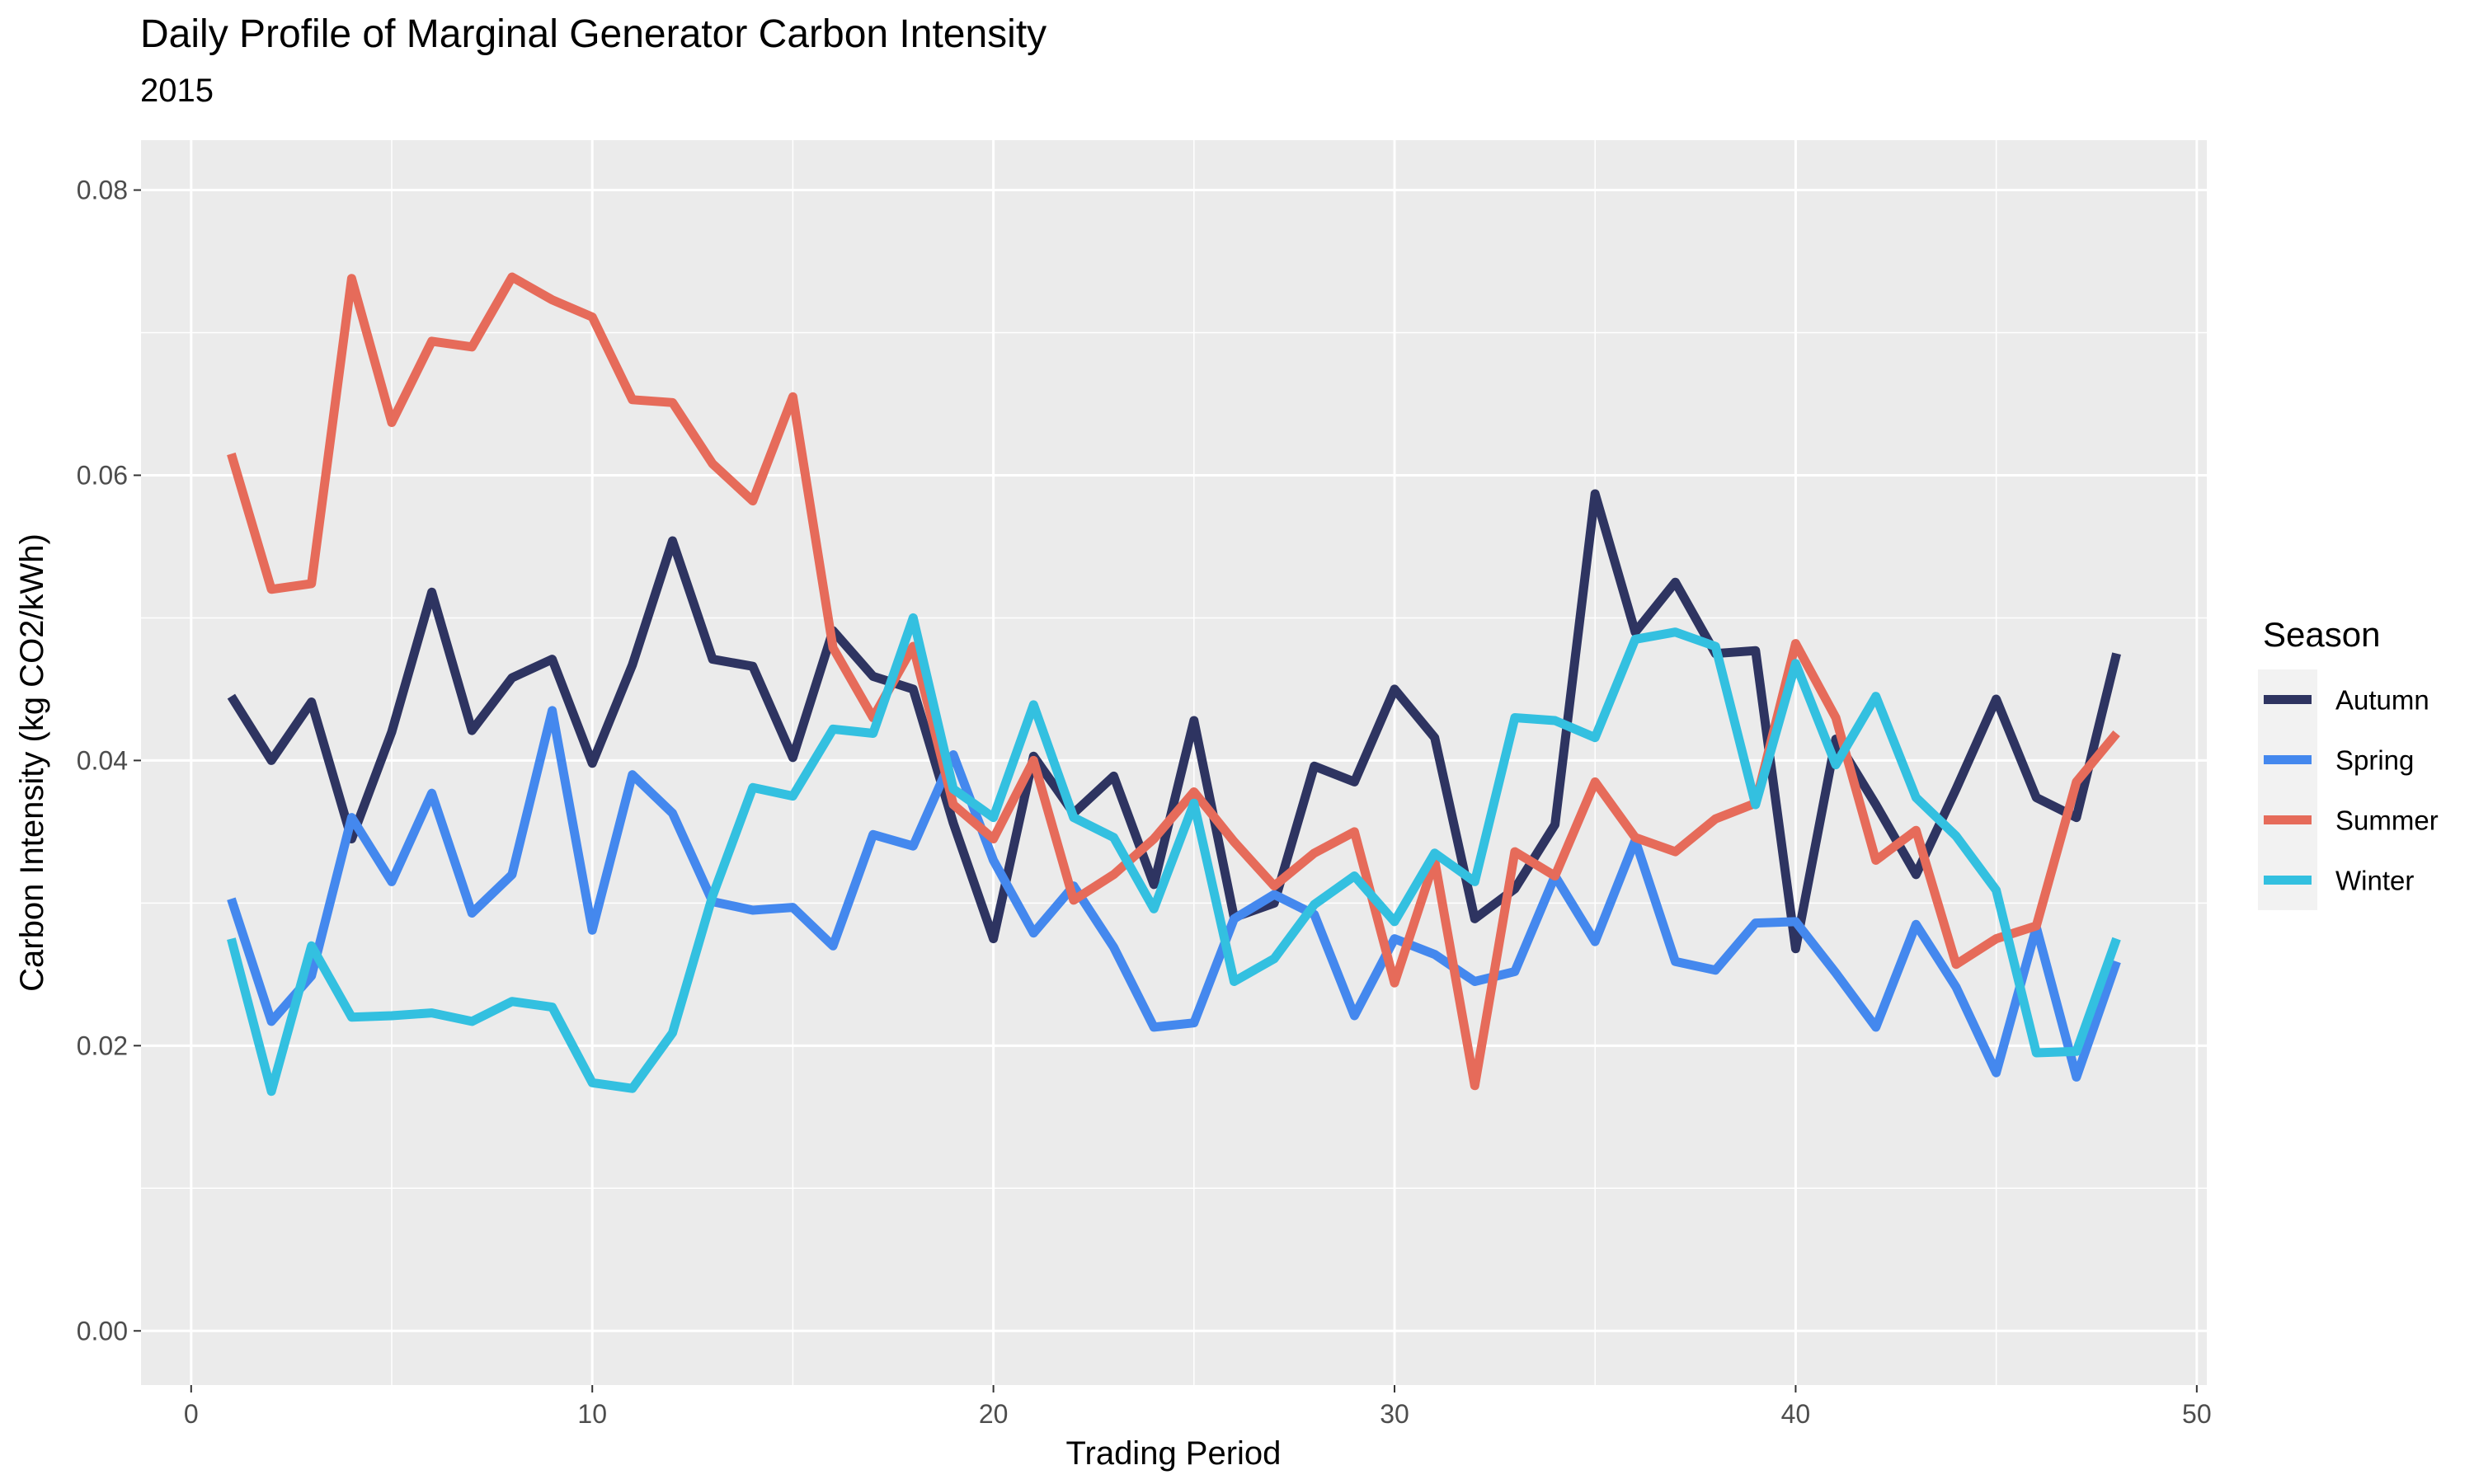 This screenshot has height=1484, width=2474. Describe the element at coordinates (2382, 700) in the screenshot. I see `legend-label: Autumn` at that location.